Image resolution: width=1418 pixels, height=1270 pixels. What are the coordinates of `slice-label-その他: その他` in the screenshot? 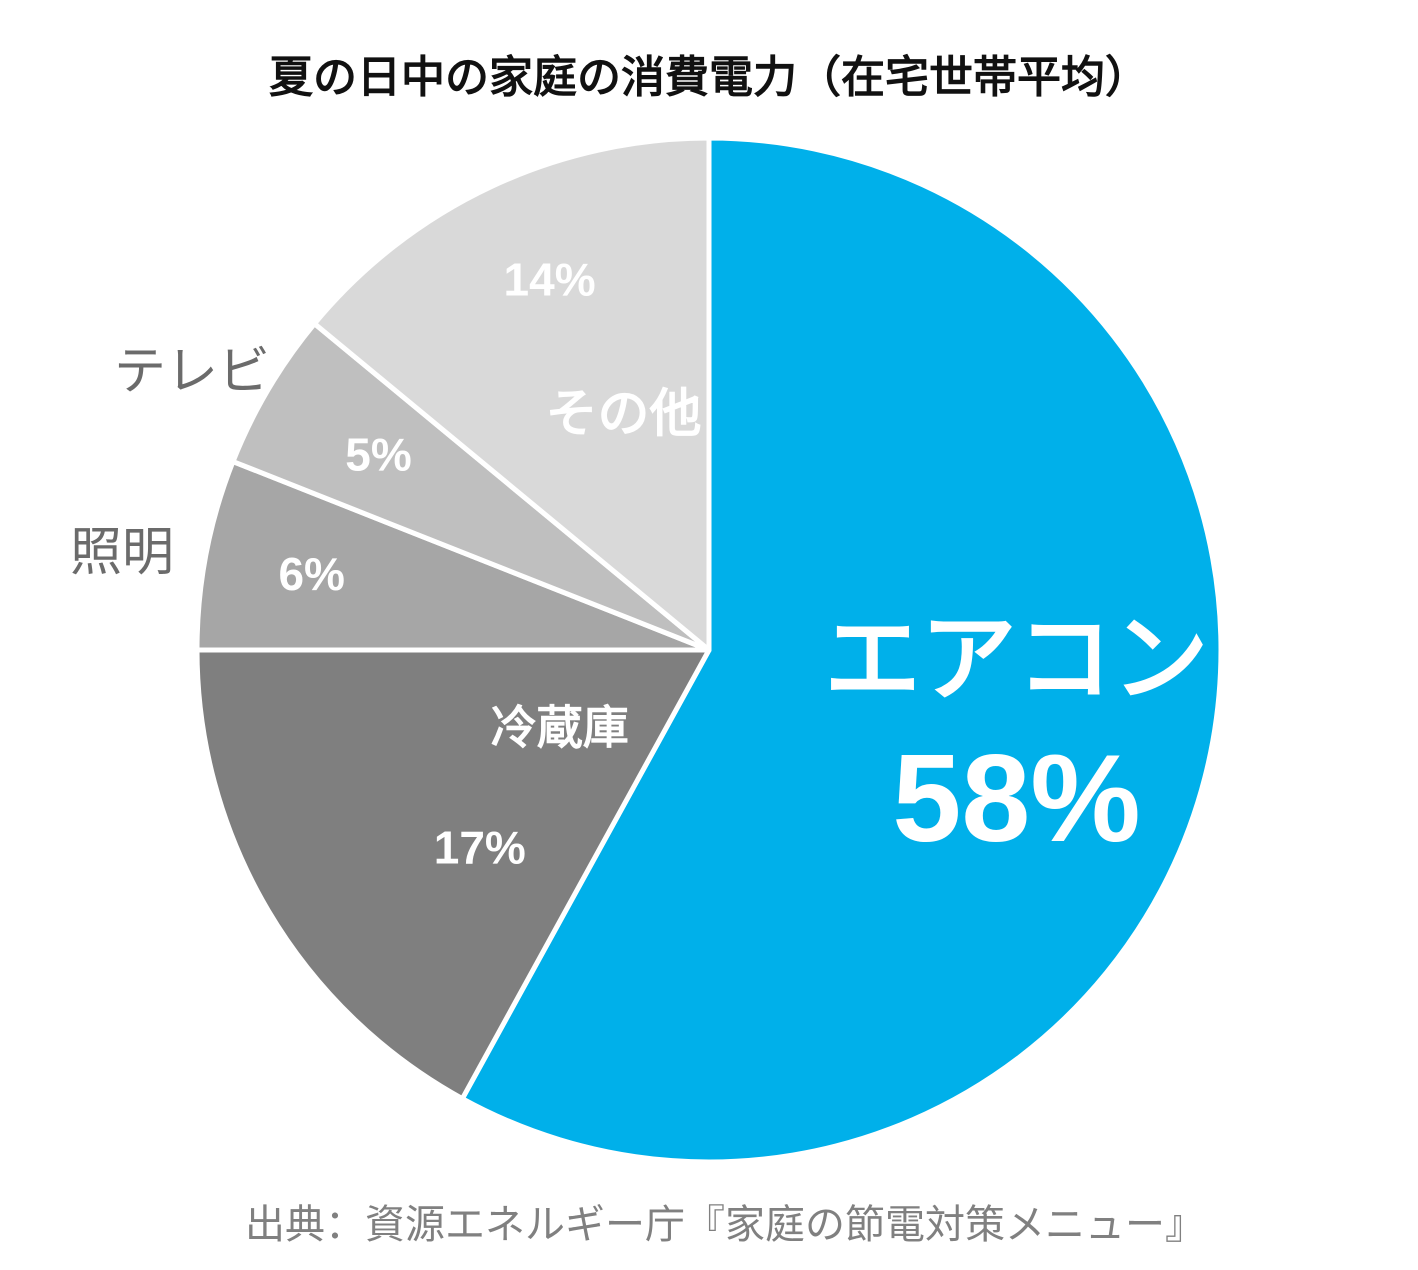 It's located at (623, 415).